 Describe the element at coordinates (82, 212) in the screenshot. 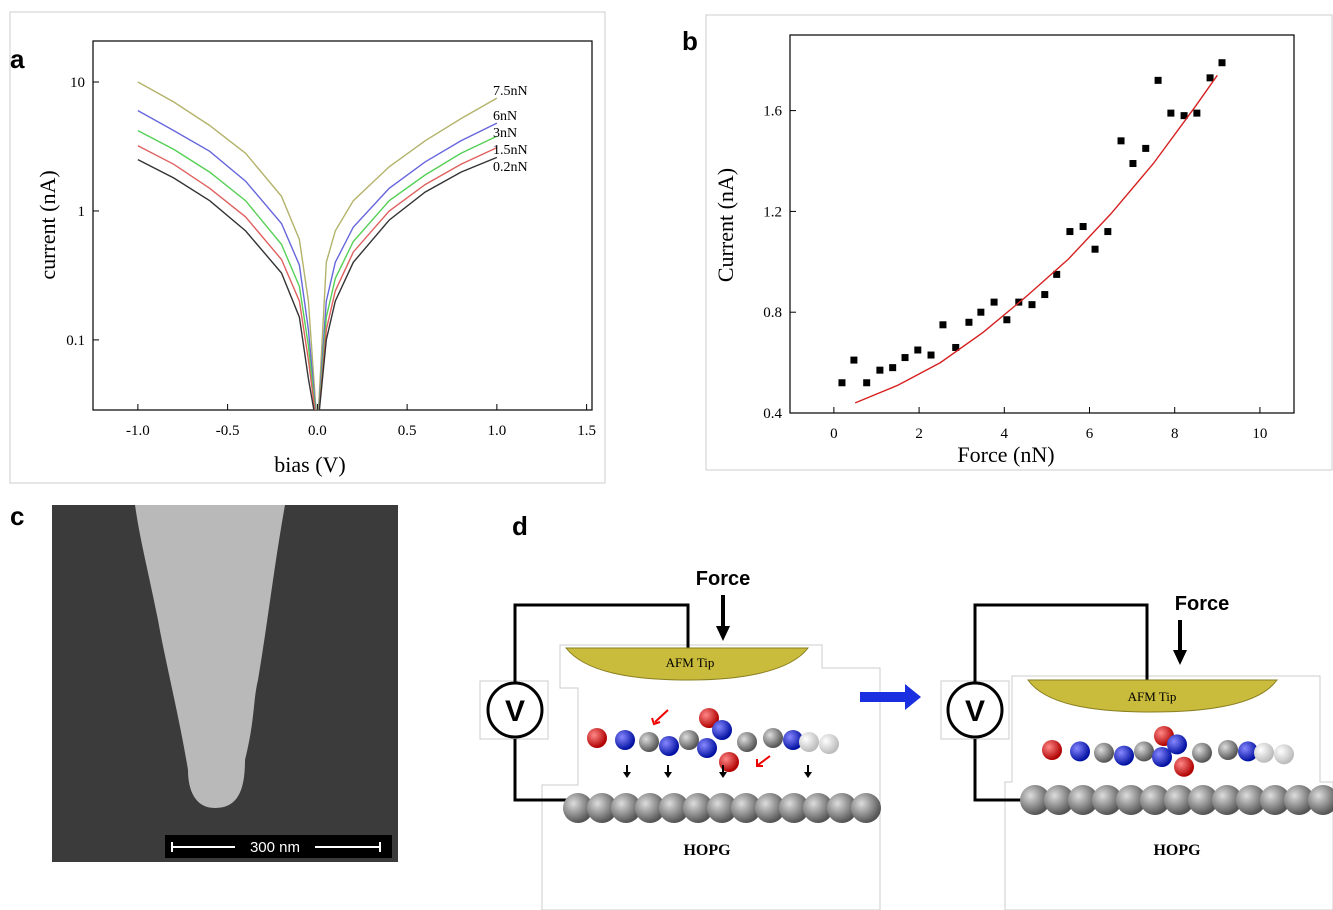

I see `y-tick-label: 1` at that location.